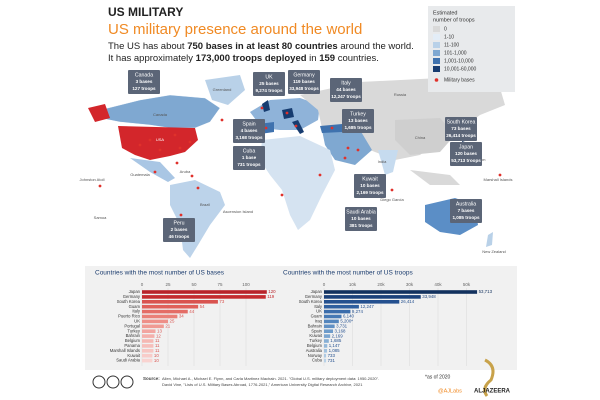 This screenshot has width=600, height=400. Describe the element at coordinates (269, 83) in the screenshot. I see `callout-bases: 25 bases` at that location.